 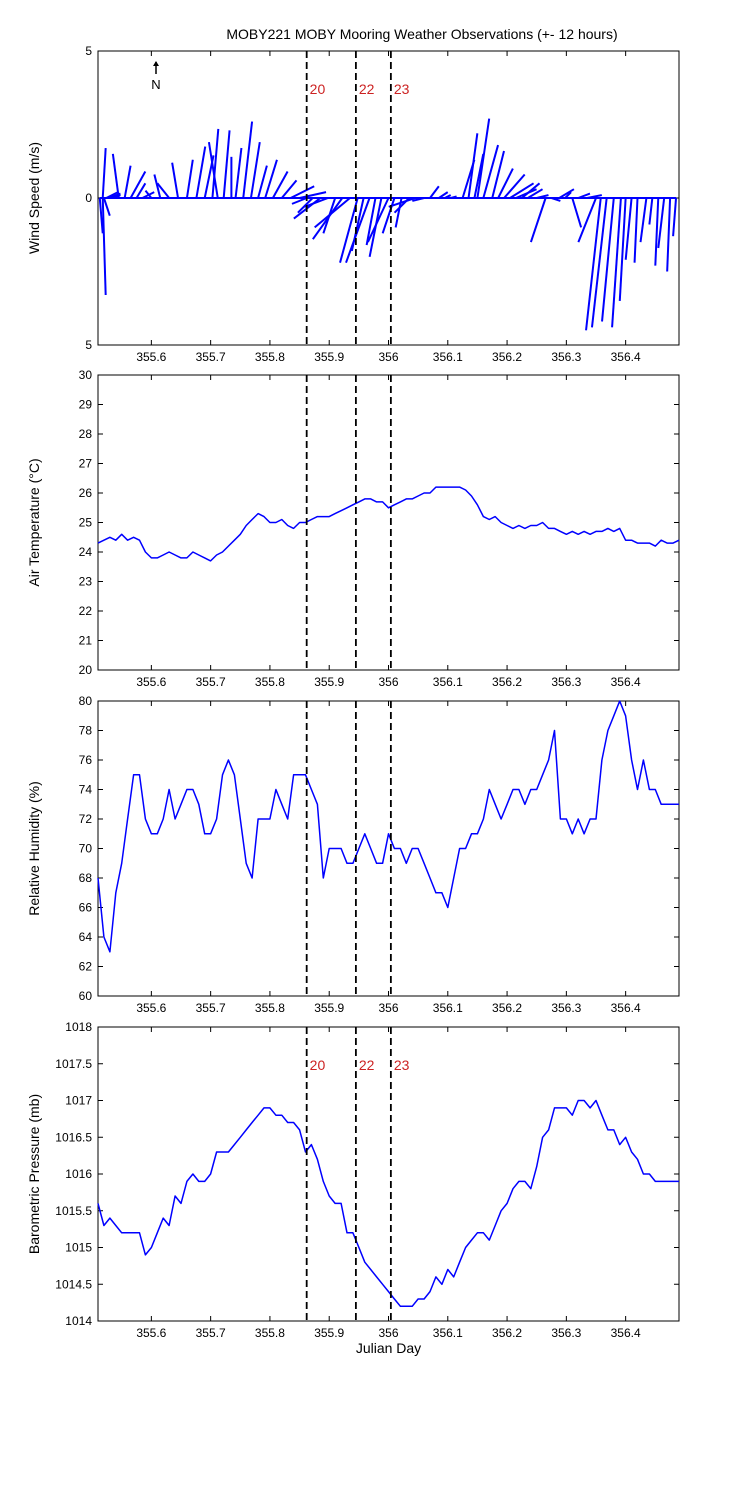 I want to click on y-tick-label: 21, so click(x=86, y=641).